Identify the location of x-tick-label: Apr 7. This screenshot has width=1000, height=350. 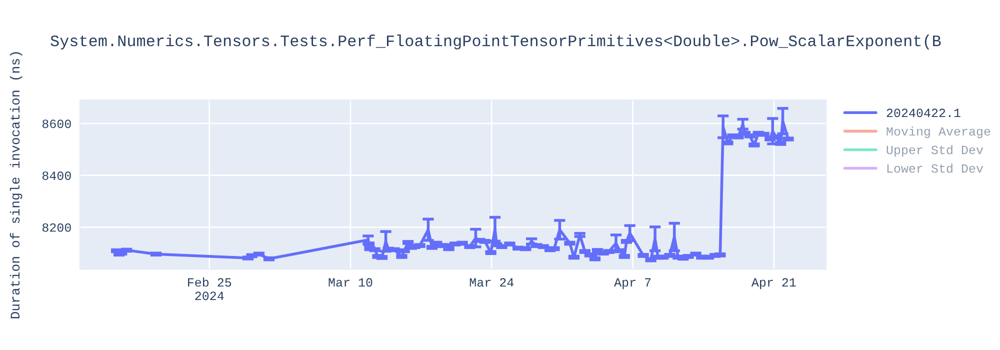
(632, 284).